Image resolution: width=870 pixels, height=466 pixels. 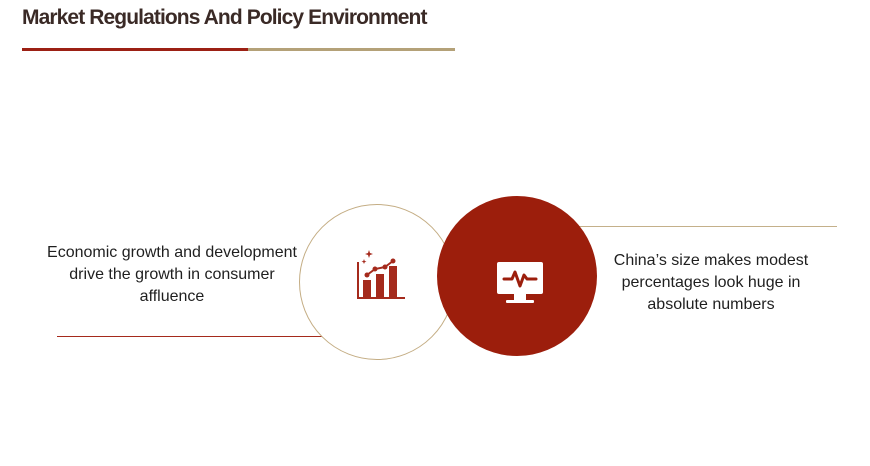 I want to click on title-underline-red, so click(x=135, y=49).